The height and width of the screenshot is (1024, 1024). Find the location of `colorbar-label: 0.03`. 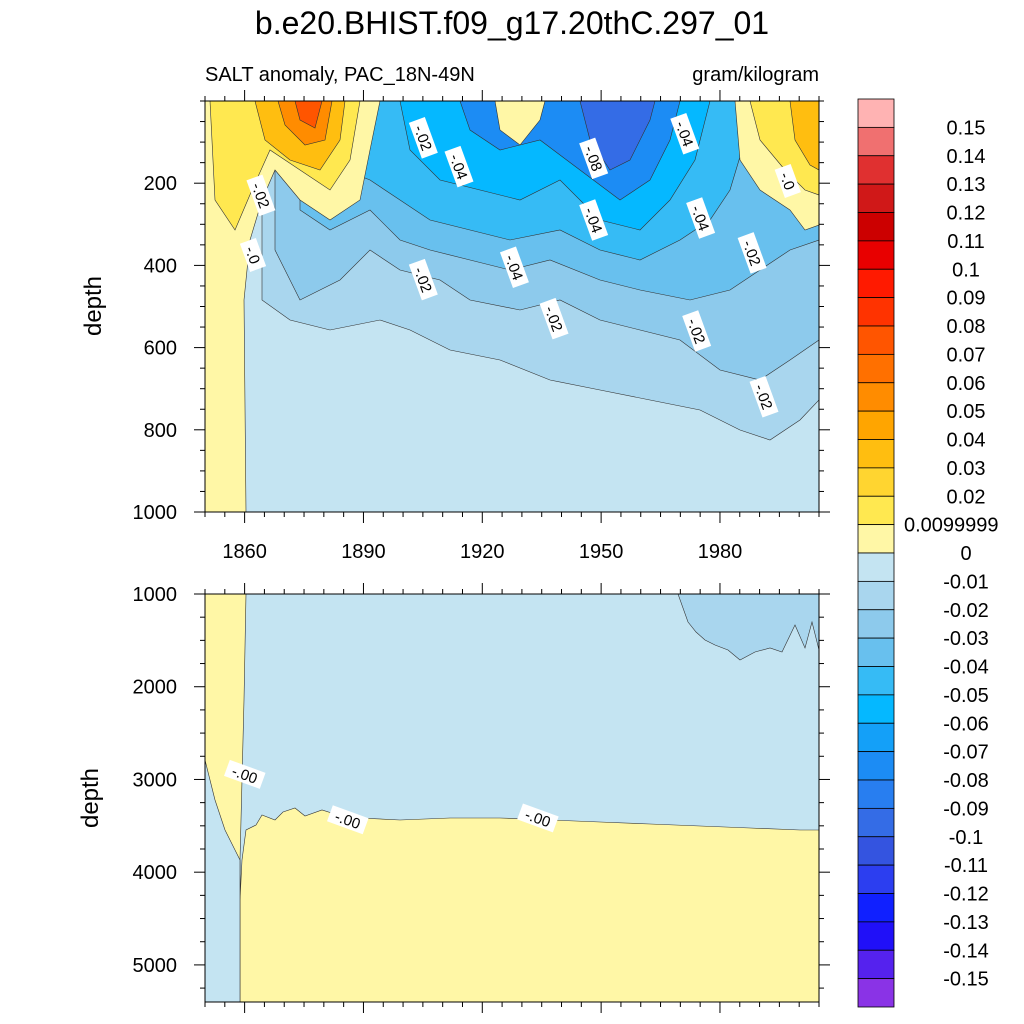

colorbar-label: 0.03 is located at coordinates (966, 469).